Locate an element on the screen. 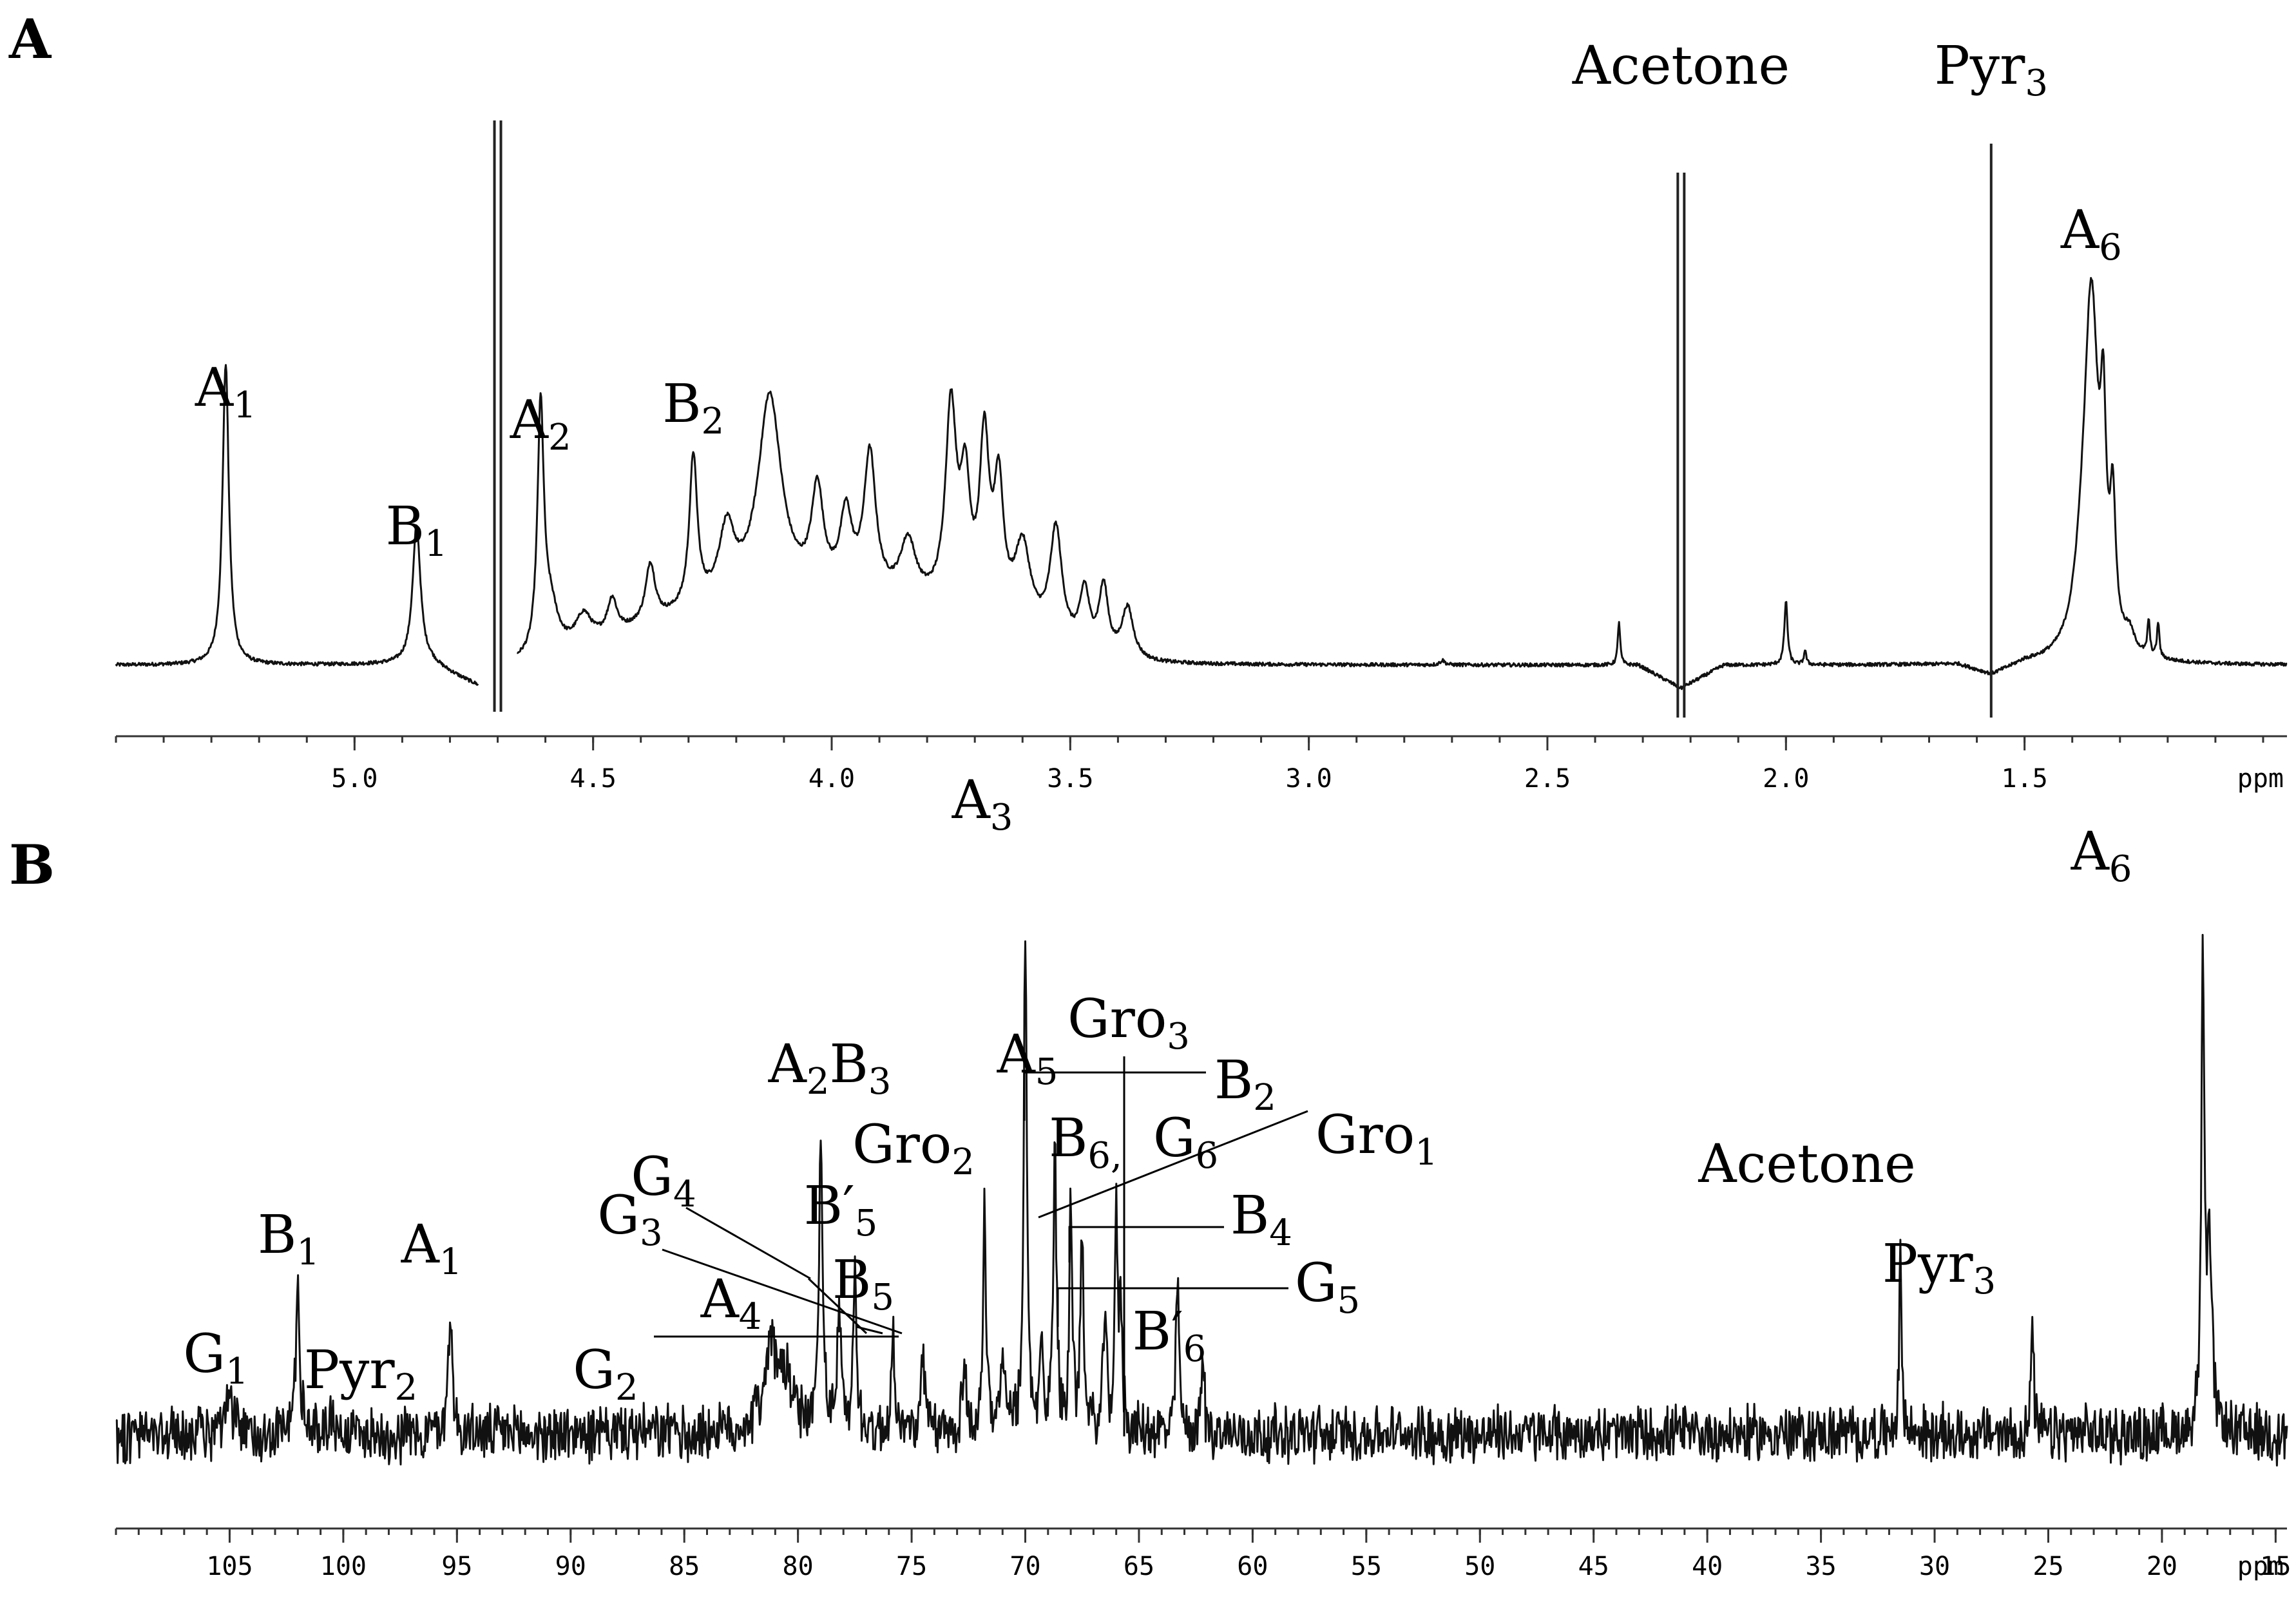 The image size is (2296, 1600). panel-letter-a: A is located at coordinates (30, 39).